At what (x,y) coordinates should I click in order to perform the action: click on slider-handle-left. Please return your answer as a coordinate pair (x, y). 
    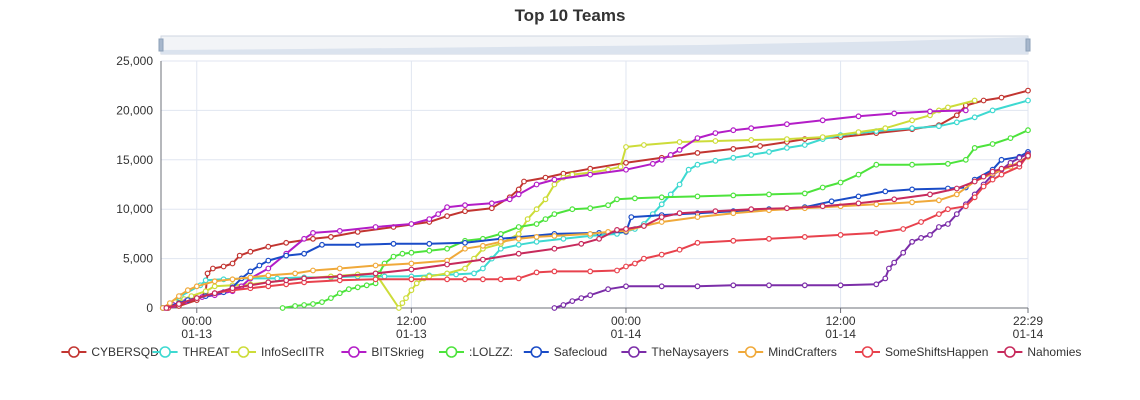
    Looking at the image, I should click on (161, 45).